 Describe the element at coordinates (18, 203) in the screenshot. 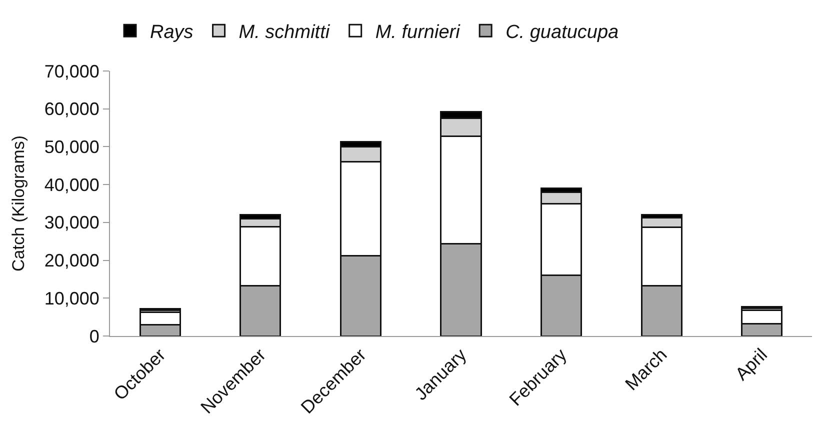

I see `y-axis-title: Catch (Kilograms)` at that location.